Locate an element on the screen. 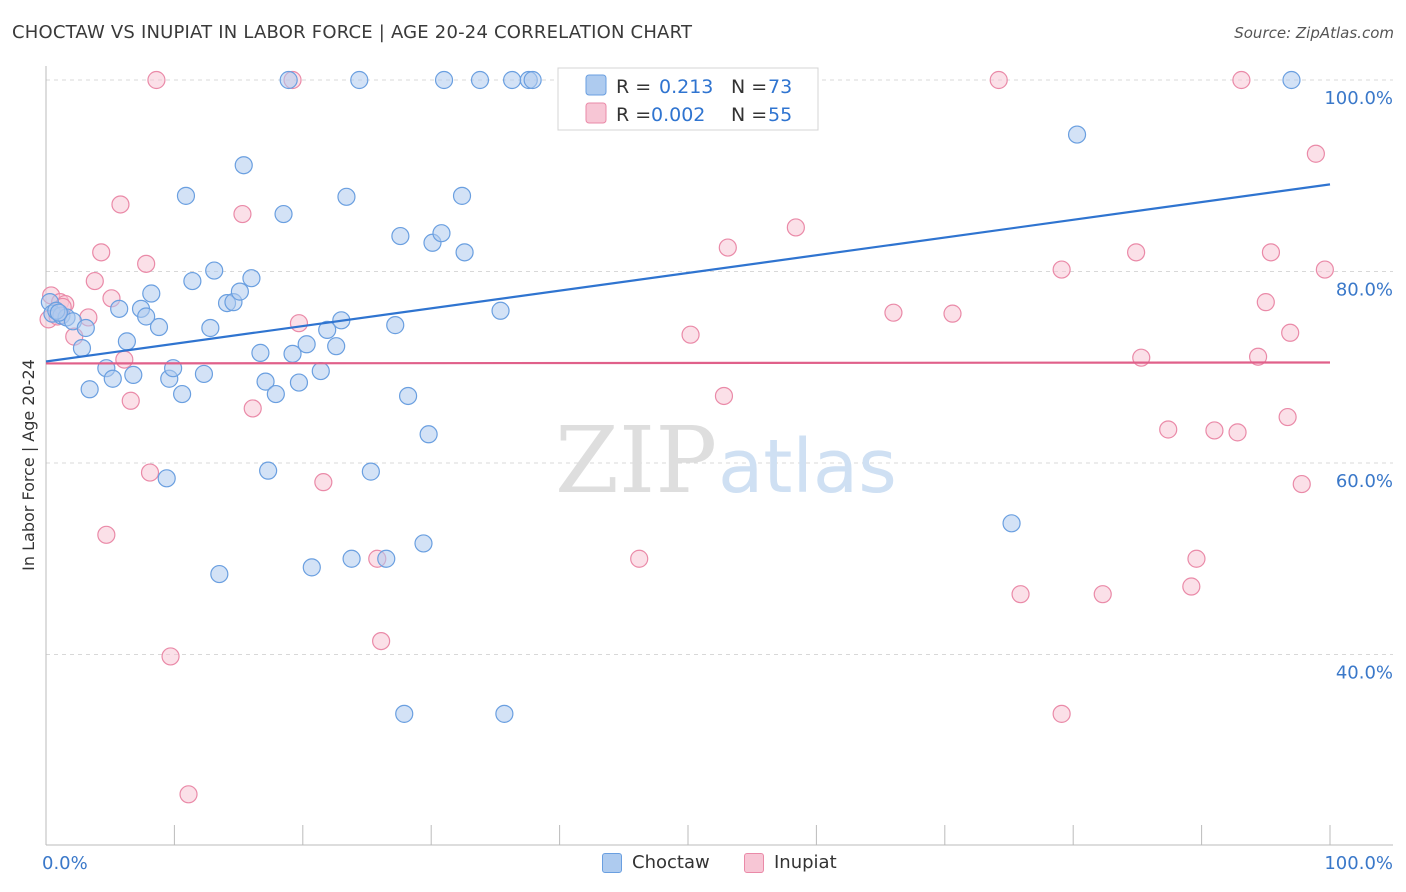 The height and width of the screenshot is (892, 1406). inupiat-swatch is located at coordinates (754, 862).